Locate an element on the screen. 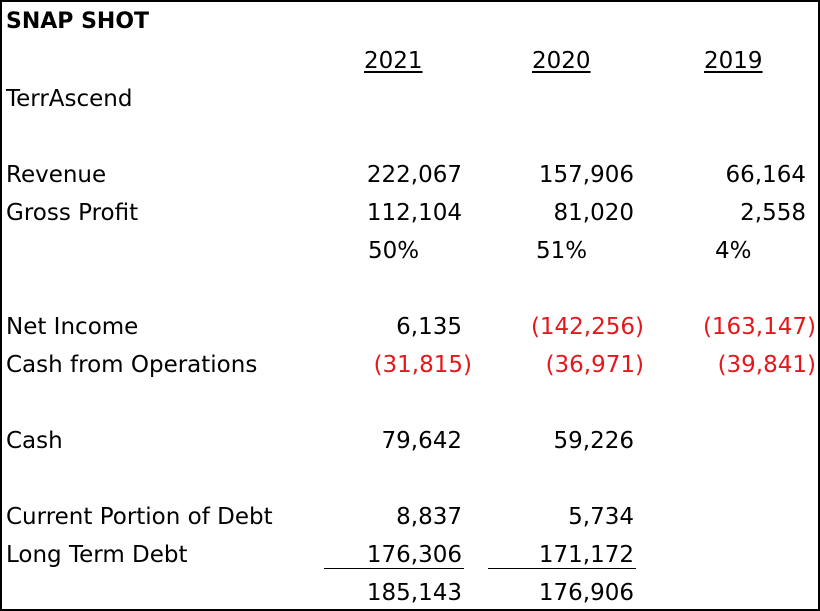 This screenshot has height=611, width=820. long-term-debt-2021: 176,306 is located at coordinates (414, 555).